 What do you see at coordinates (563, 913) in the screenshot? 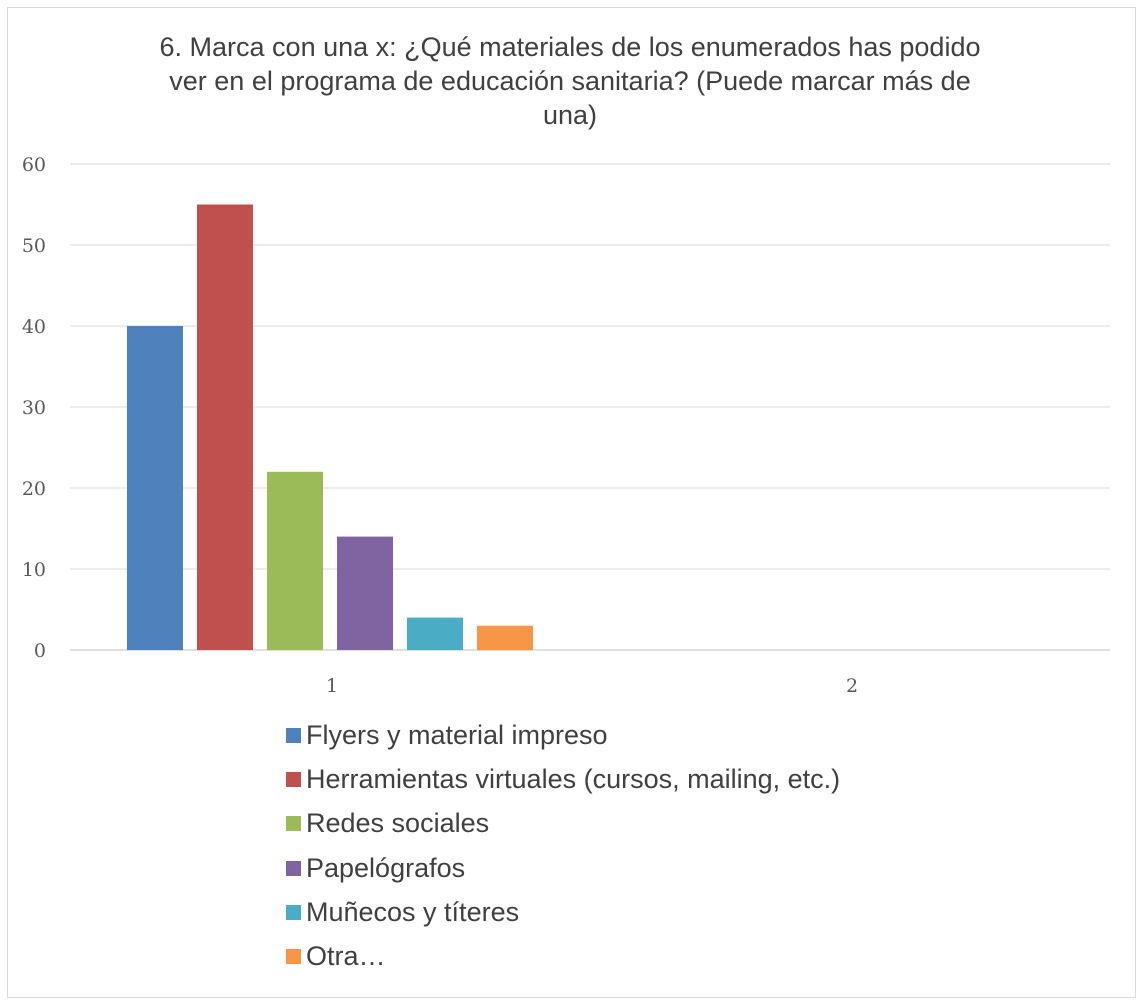
I see `legend-item: Muñecos y títeres` at bounding box center [563, 913].